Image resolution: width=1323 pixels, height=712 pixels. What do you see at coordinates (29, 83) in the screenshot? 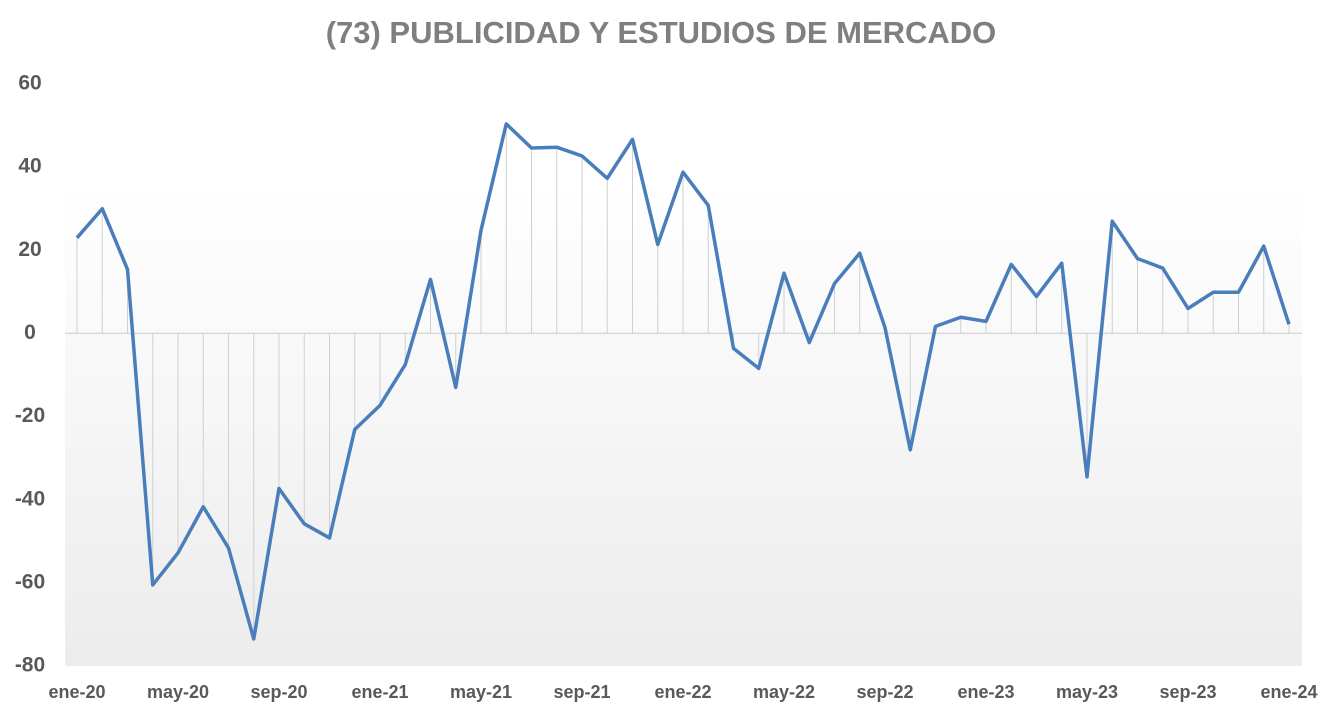
I see `y-tick-label: 60` at bounding box center [29, 83].